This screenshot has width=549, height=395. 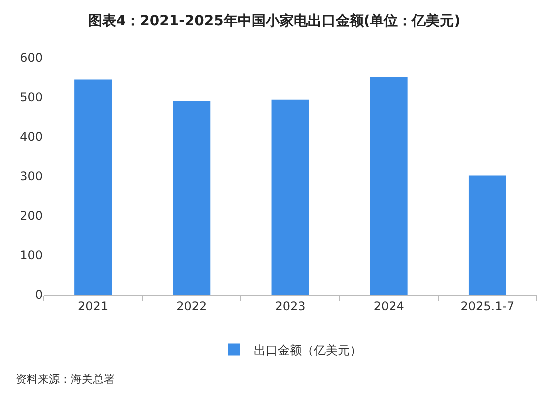 I want to click on y-tick-label: 300, so click(x=31, y=177).